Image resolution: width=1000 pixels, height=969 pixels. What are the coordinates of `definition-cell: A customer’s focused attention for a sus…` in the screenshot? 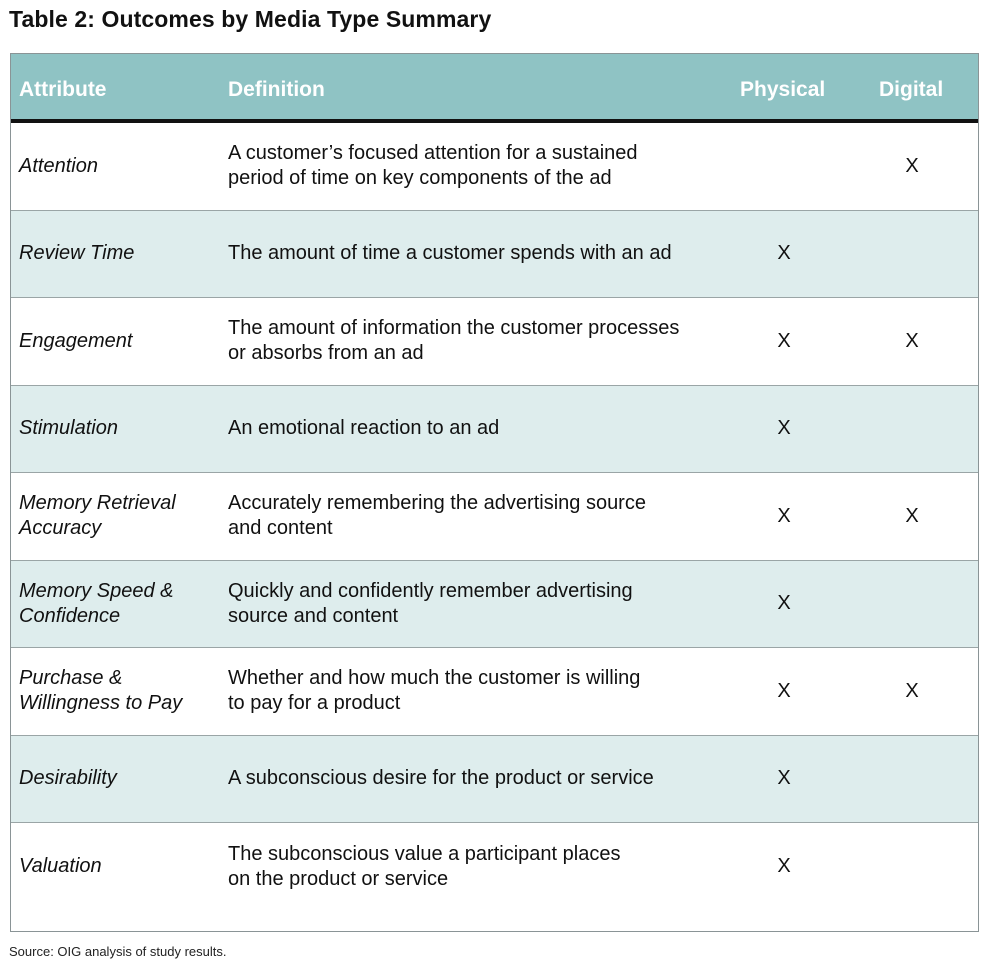 It's located at (433, 166).